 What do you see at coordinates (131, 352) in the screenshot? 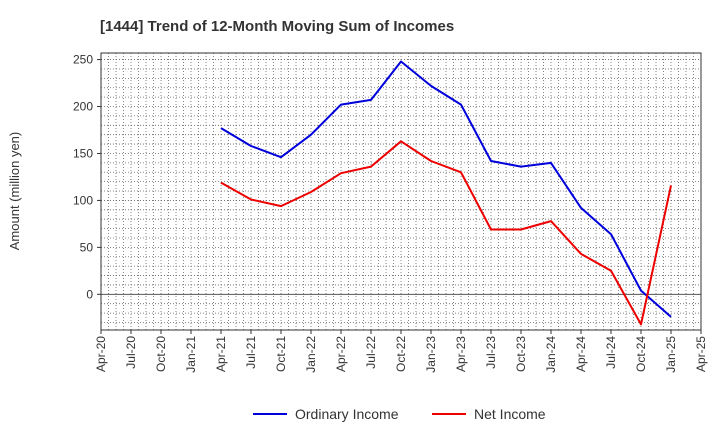
I see `x-tick-label: Jul-20` at bounding box center [131, 352].